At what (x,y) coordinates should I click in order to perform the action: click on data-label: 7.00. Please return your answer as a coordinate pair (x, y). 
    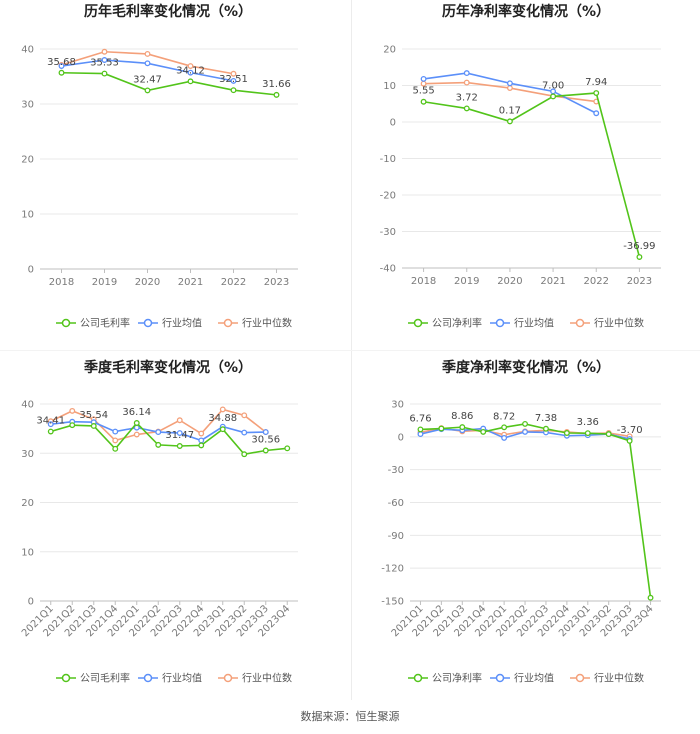
    Looking at the image, I should click on (553, 85).